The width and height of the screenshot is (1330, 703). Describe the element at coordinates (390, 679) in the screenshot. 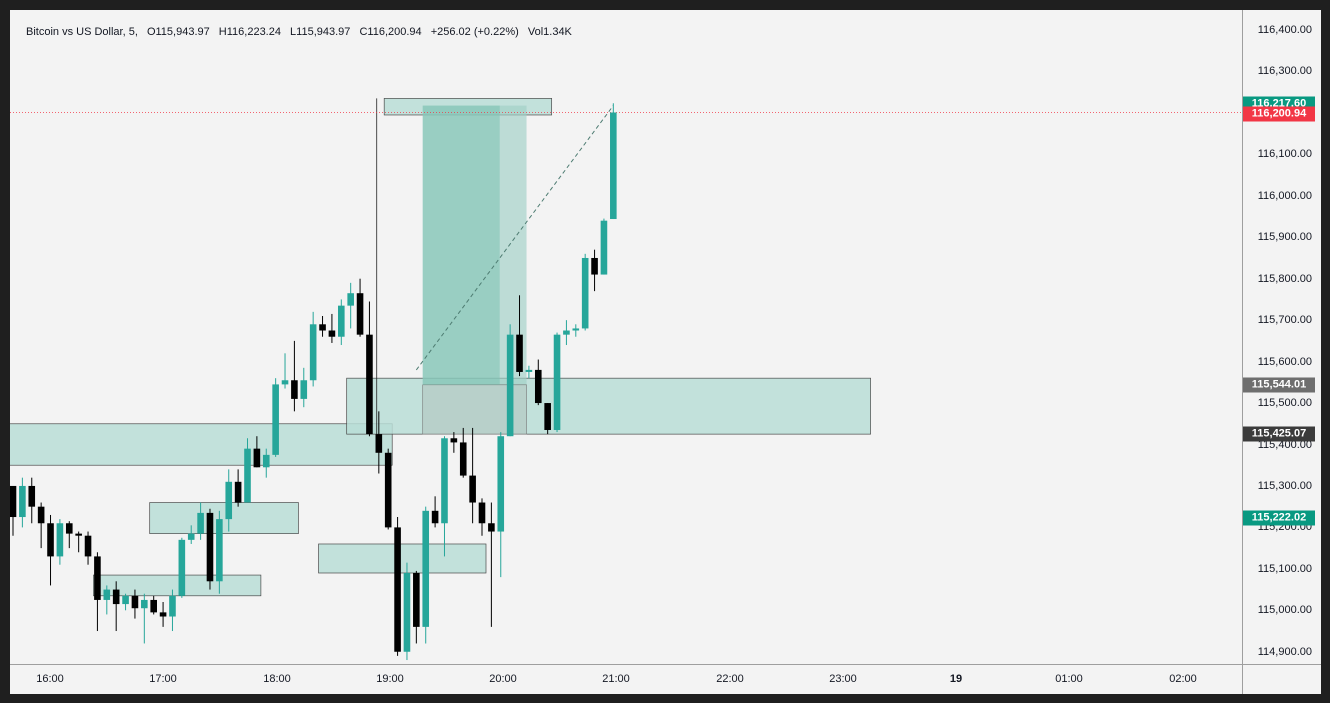

I see `time-tick-label: 19:00` at that location.